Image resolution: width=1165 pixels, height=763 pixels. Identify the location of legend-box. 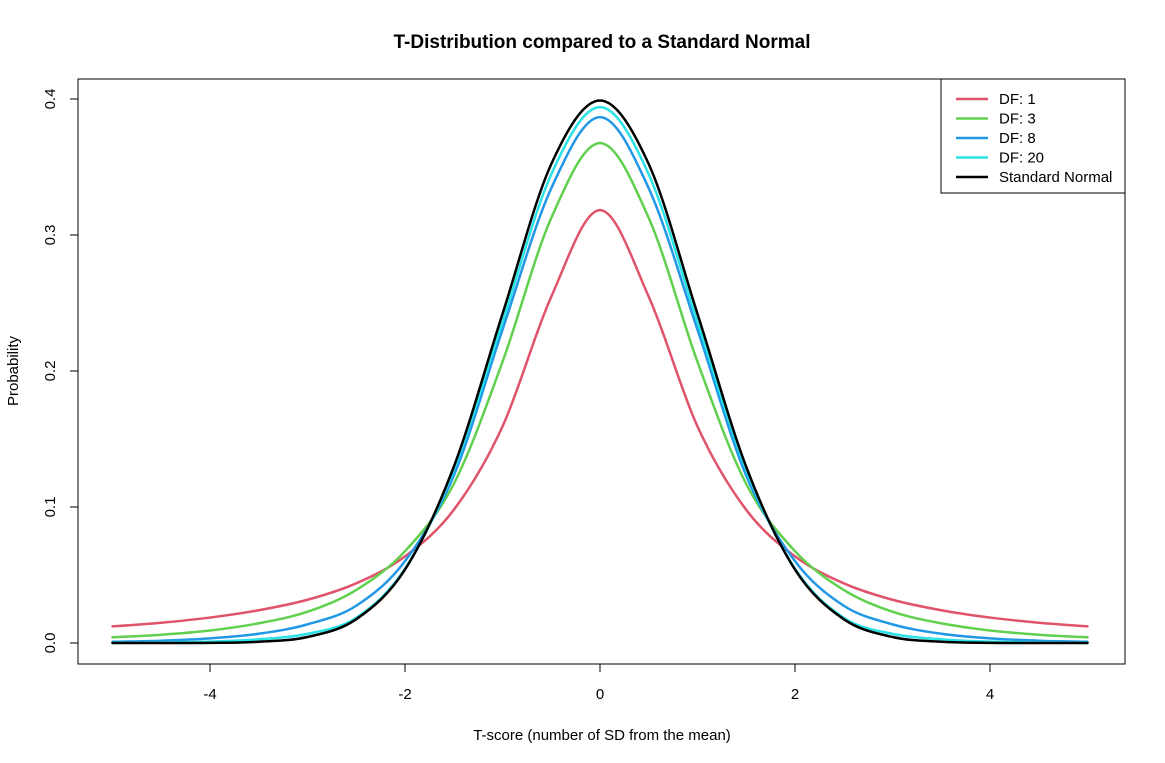
(1033, 136).